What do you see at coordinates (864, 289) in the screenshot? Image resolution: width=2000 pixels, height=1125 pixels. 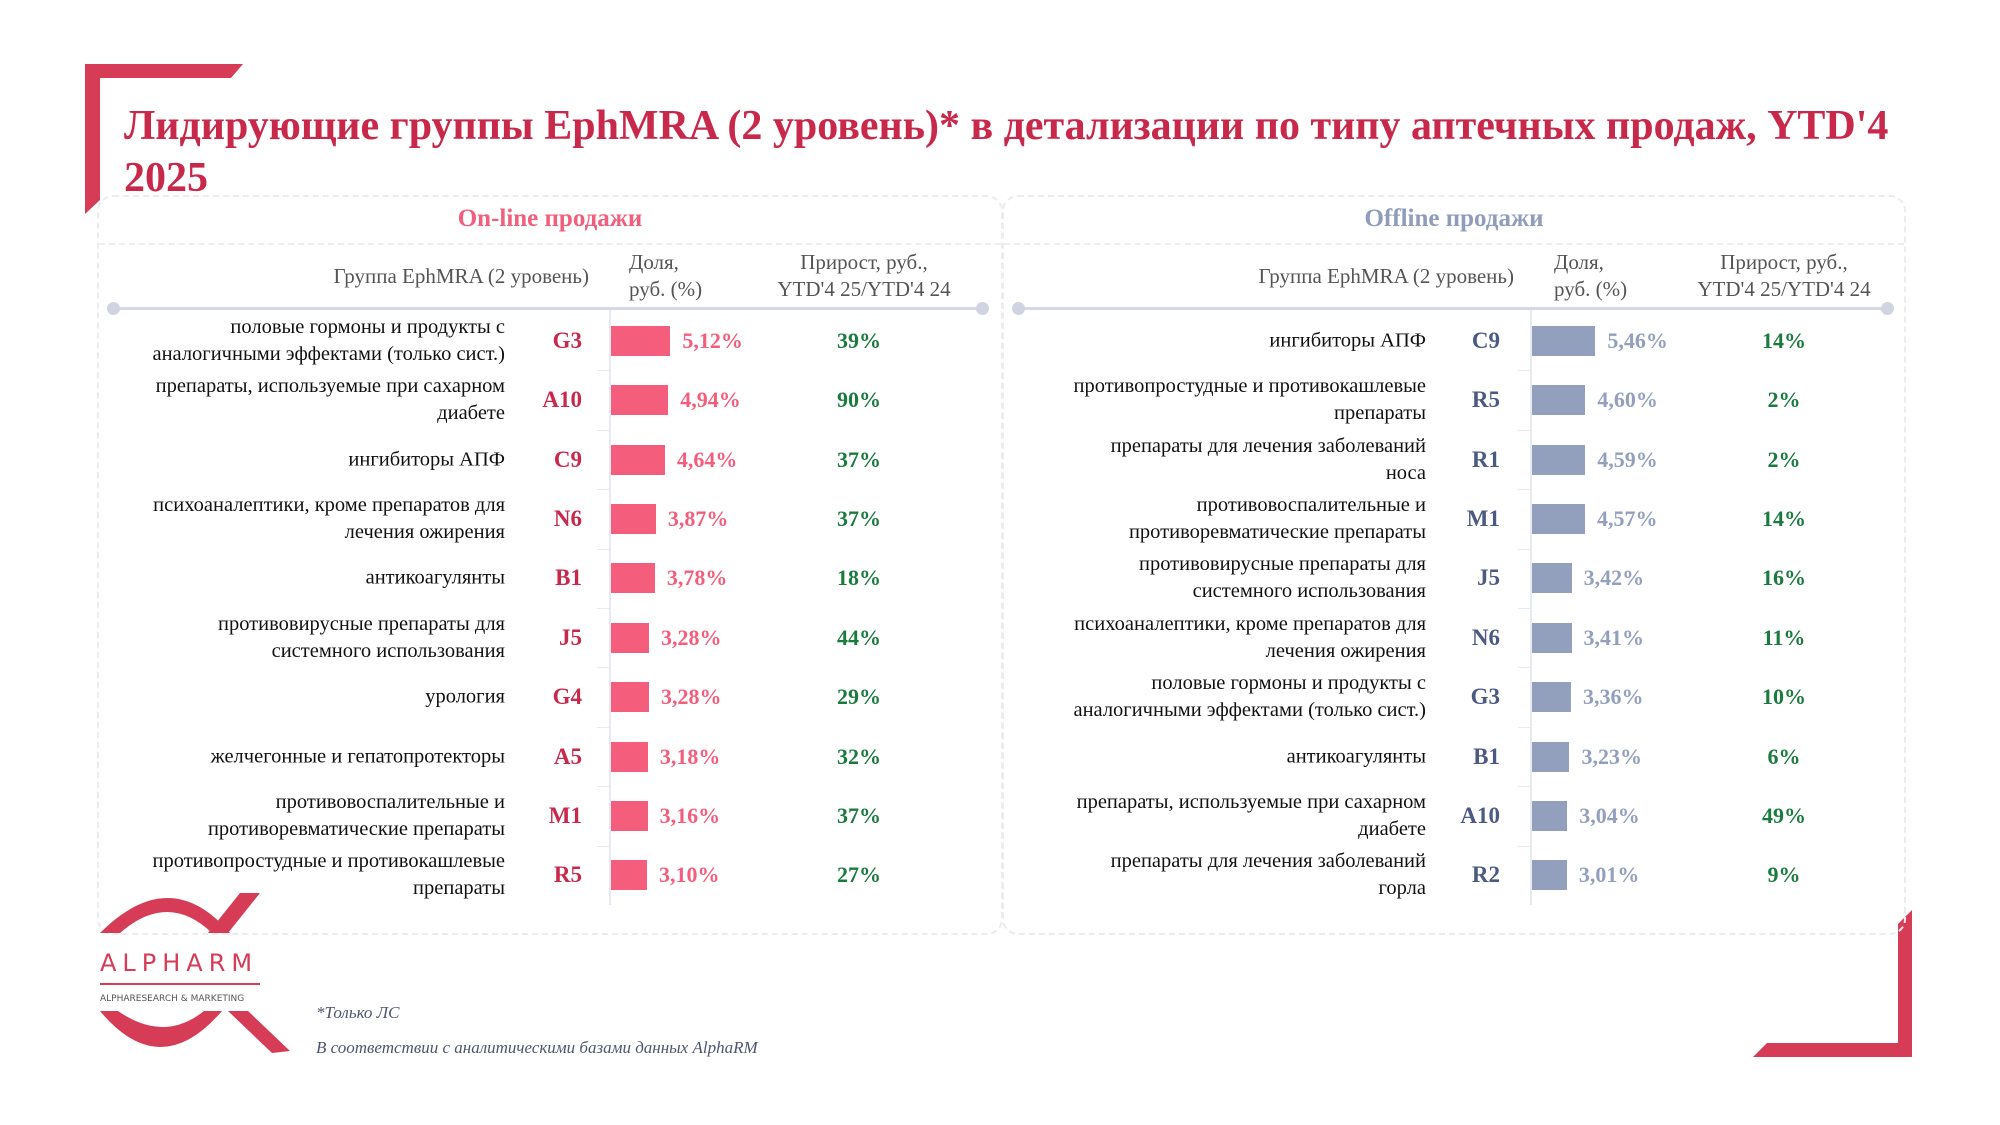 I see `column-header-growth-line2: YTD'4 25/YTD'4 24` at bounding box center [864, 289].